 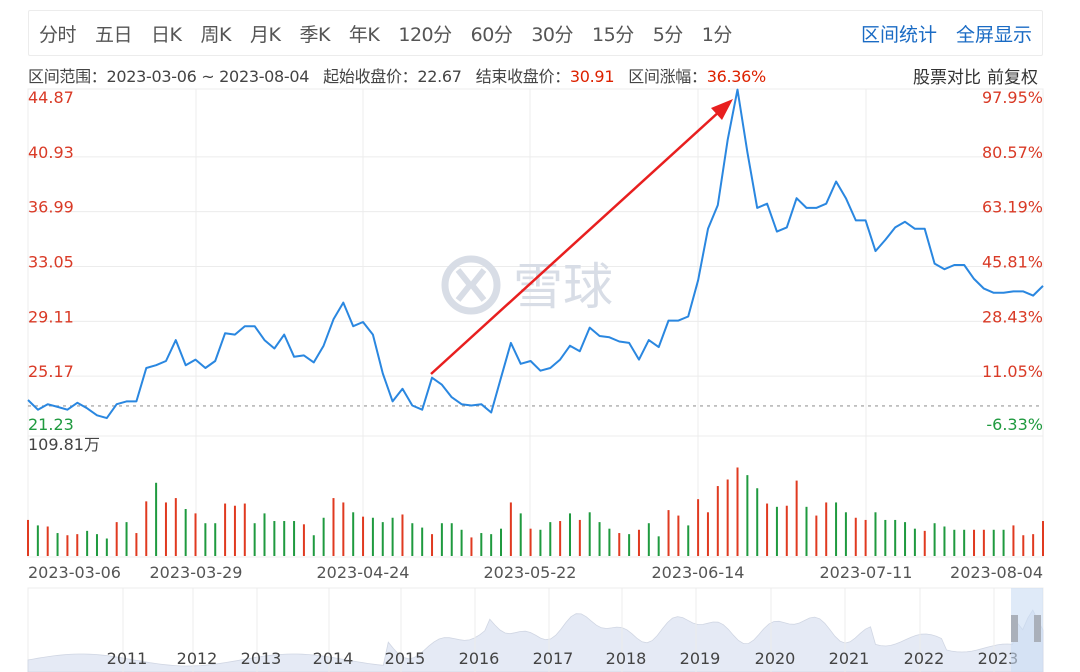 I want to click on price-tick-label: 33.05, so click(x=51, y=262).